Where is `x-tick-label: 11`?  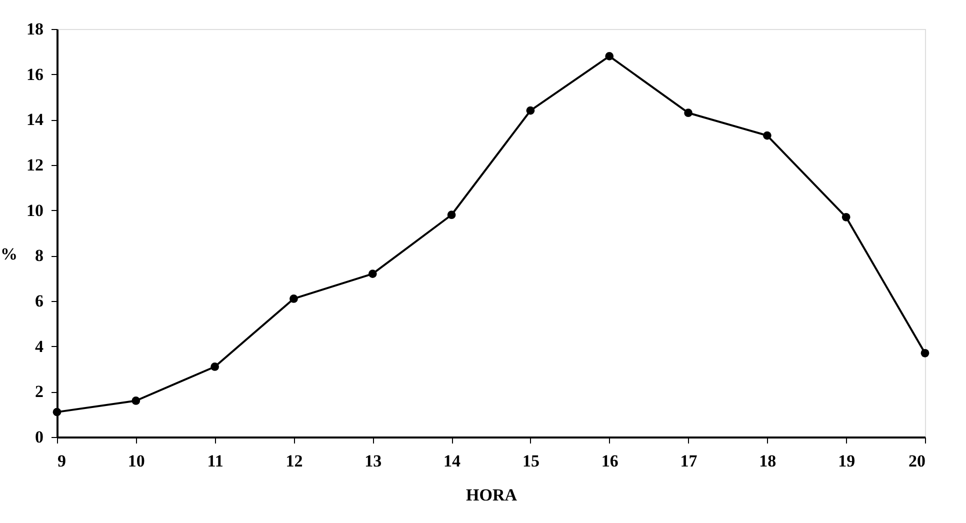
x-tick-label: 11 is located at coordinates (215, 461).